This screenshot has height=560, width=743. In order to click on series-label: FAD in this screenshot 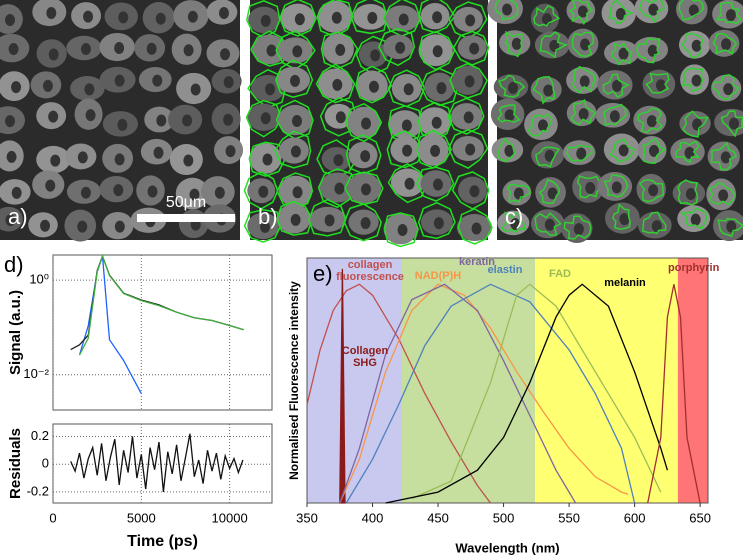, I will do `click(560, 274)`.